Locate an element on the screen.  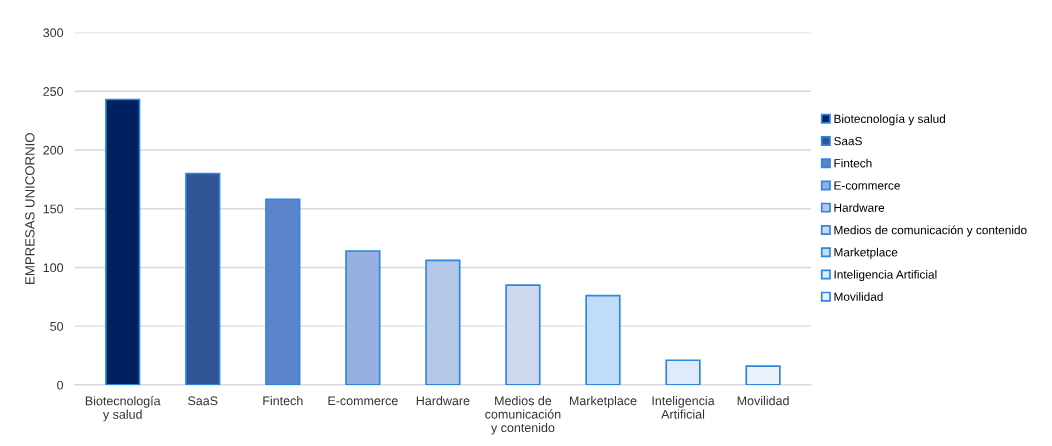
legend-label: Medios de comunicación y contenido is located at coordinates (930, 231).